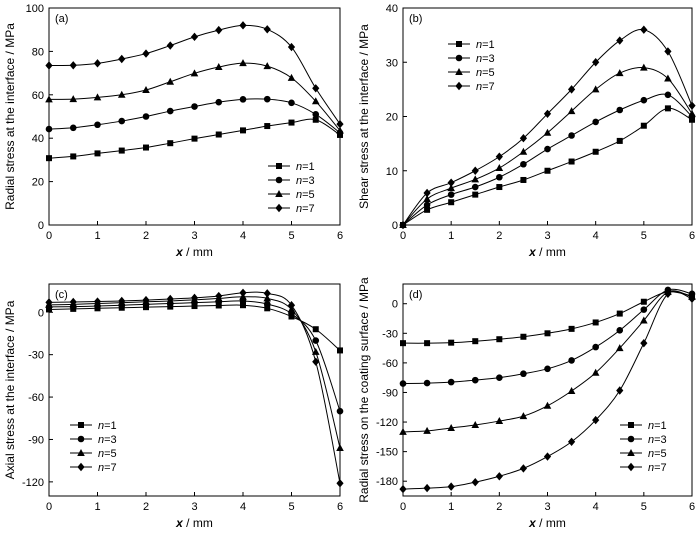 The height and width of the screenshot is (538, 700). What do you see at coordinates (33, 483) in the screenshot?
I see `y-tick-label: -120` at bounding box center [33, 483].